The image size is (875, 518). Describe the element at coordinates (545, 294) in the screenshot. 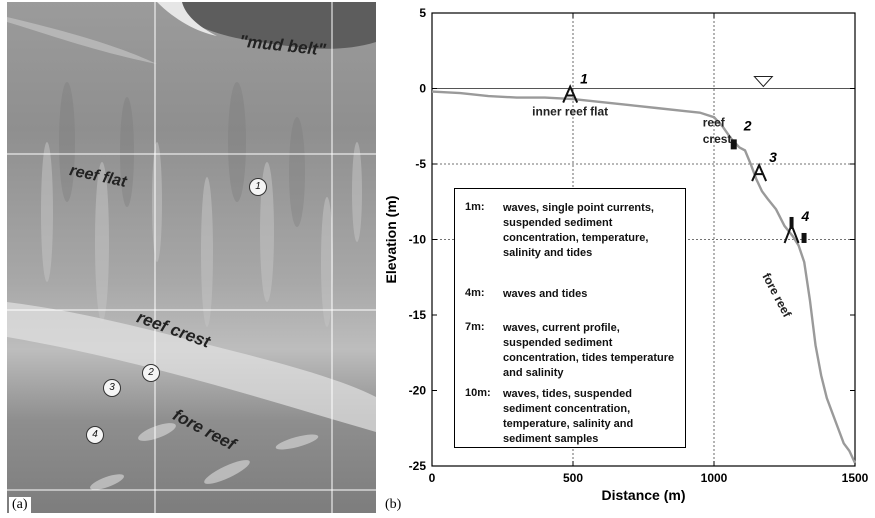

I see `legend-text: waves and tides` at that location.